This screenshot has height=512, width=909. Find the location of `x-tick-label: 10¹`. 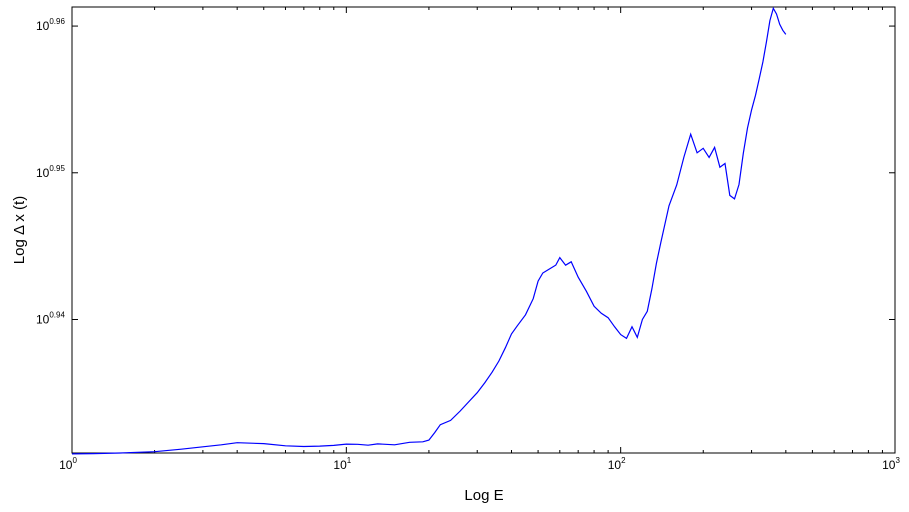

x-tick-label: 10¹ is located at coordinates (342, 464).